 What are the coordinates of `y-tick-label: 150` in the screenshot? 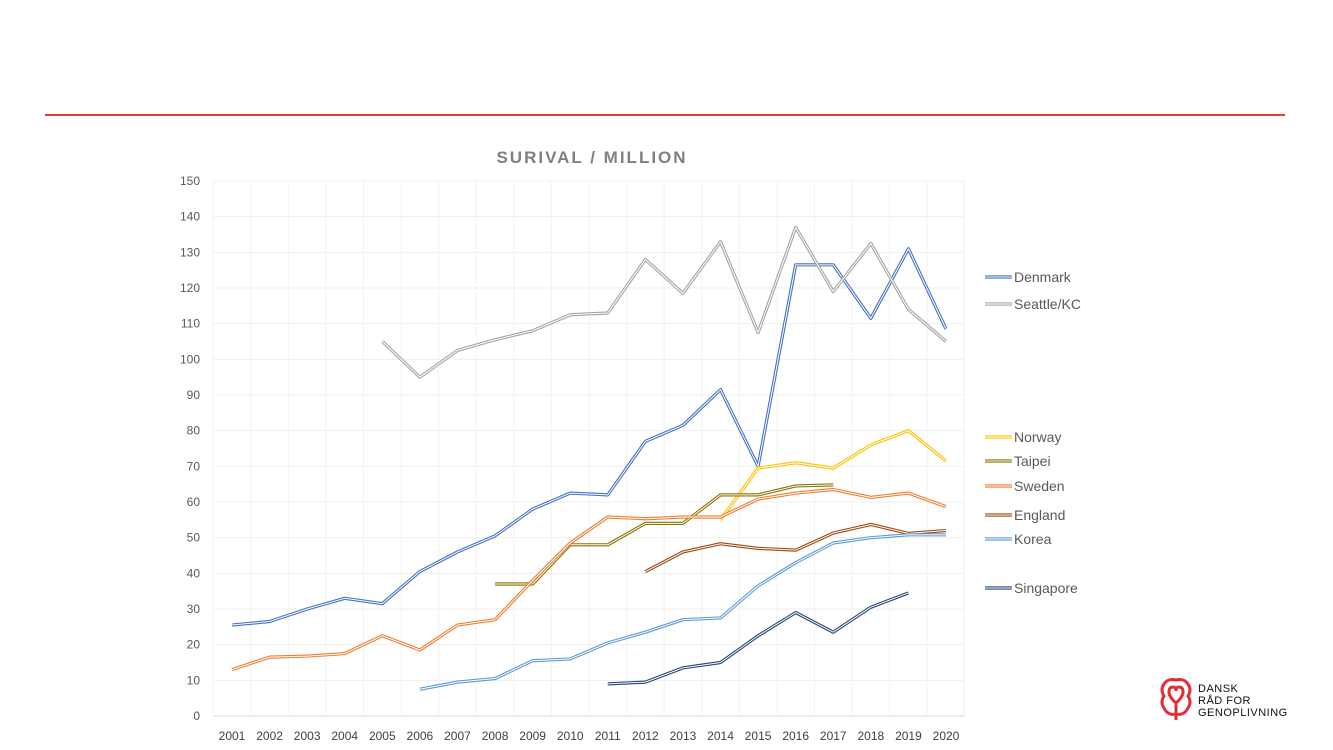 It's located at (190, 181).